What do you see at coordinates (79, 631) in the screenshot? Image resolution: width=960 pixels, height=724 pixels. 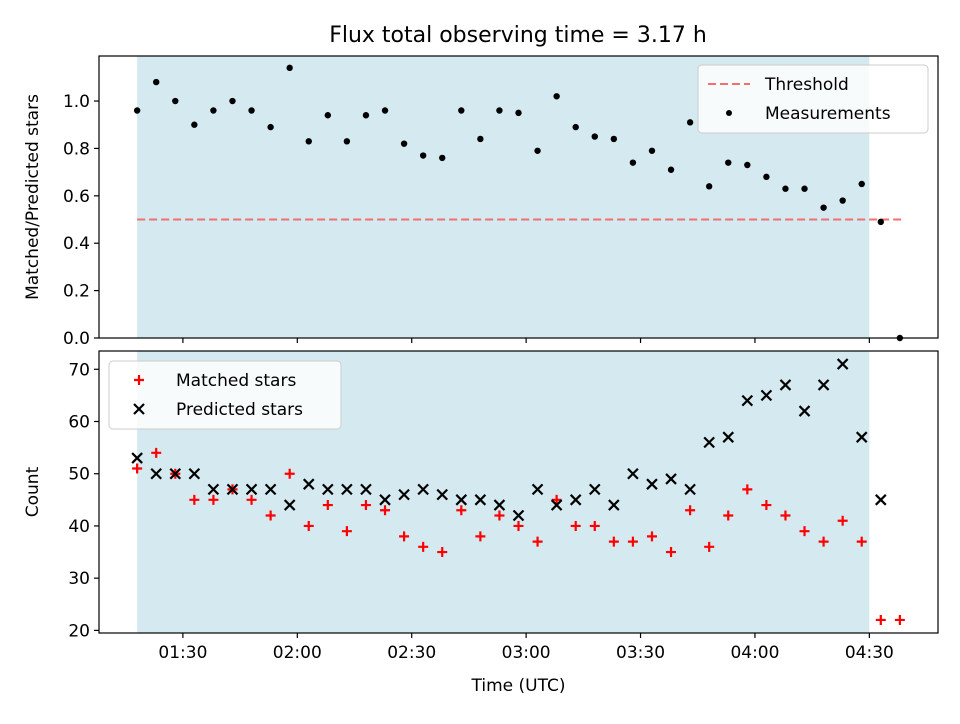 I see `y-tick-label: 20` at bounding box center [79, 631].